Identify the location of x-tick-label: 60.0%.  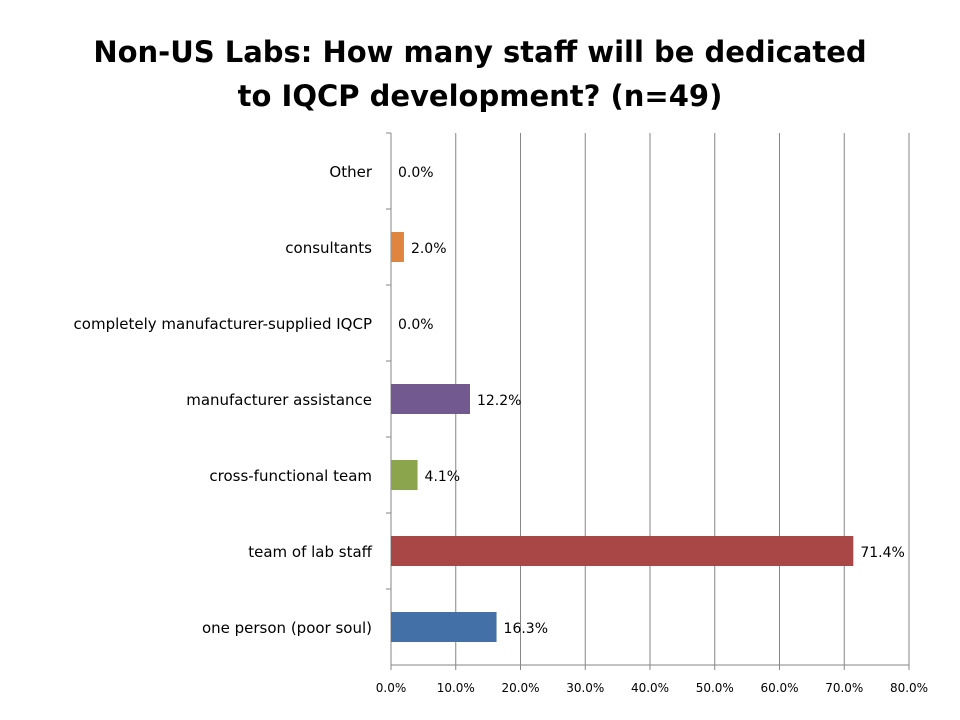
(779, 688).